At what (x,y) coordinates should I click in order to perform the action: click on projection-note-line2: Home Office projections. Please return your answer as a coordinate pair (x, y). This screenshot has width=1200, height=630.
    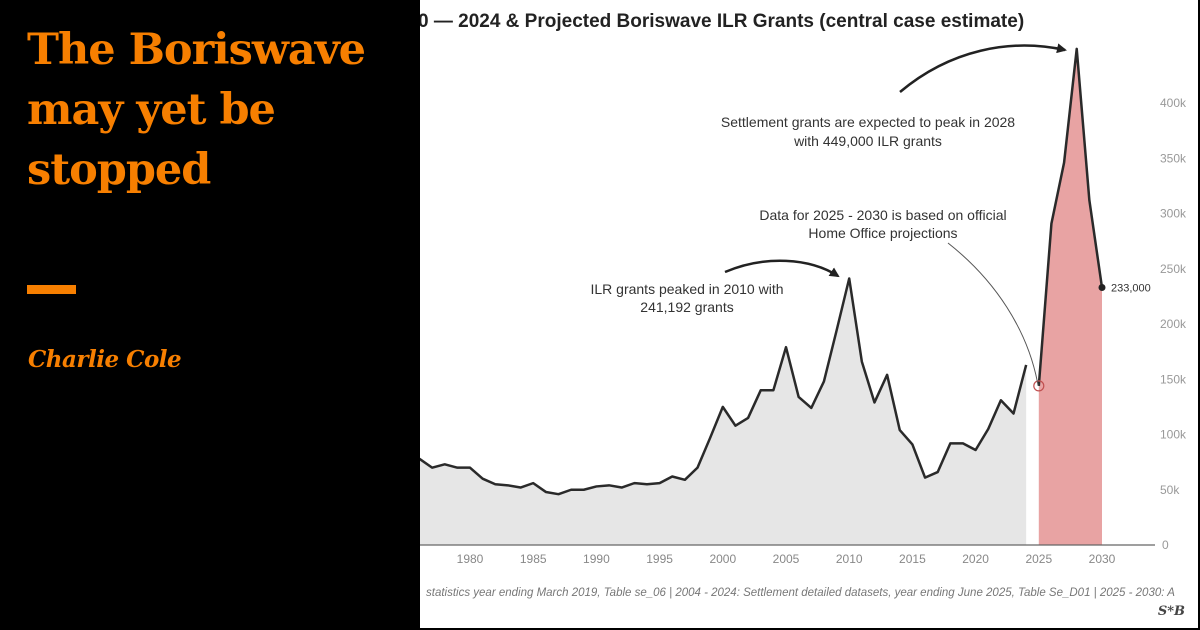
    Looking at the image, I should click on (882, 233).